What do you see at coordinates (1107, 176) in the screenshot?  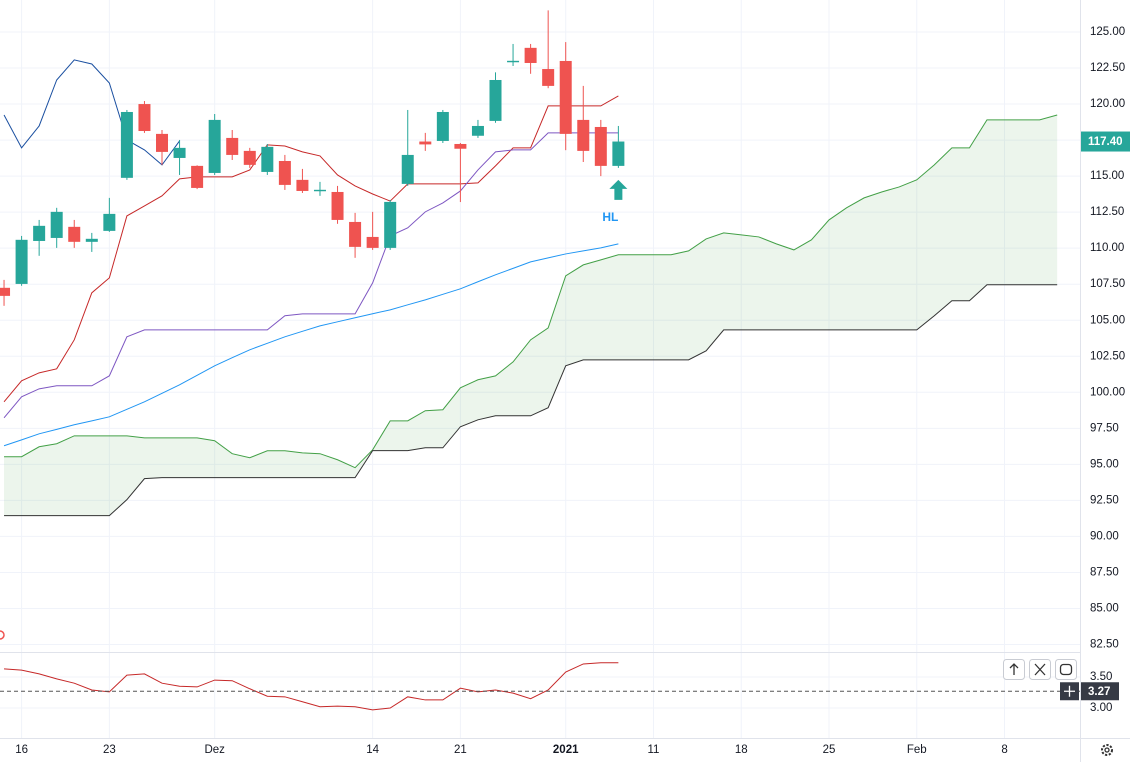 I see `y-tick-label: 115.00` at bounding box center [1107, 176].